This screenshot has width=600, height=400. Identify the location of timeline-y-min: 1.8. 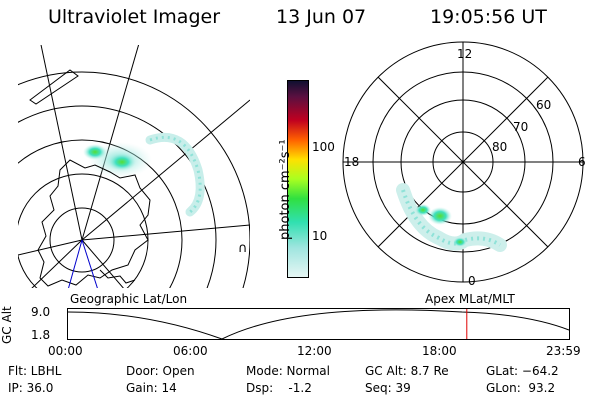
(41, 335).